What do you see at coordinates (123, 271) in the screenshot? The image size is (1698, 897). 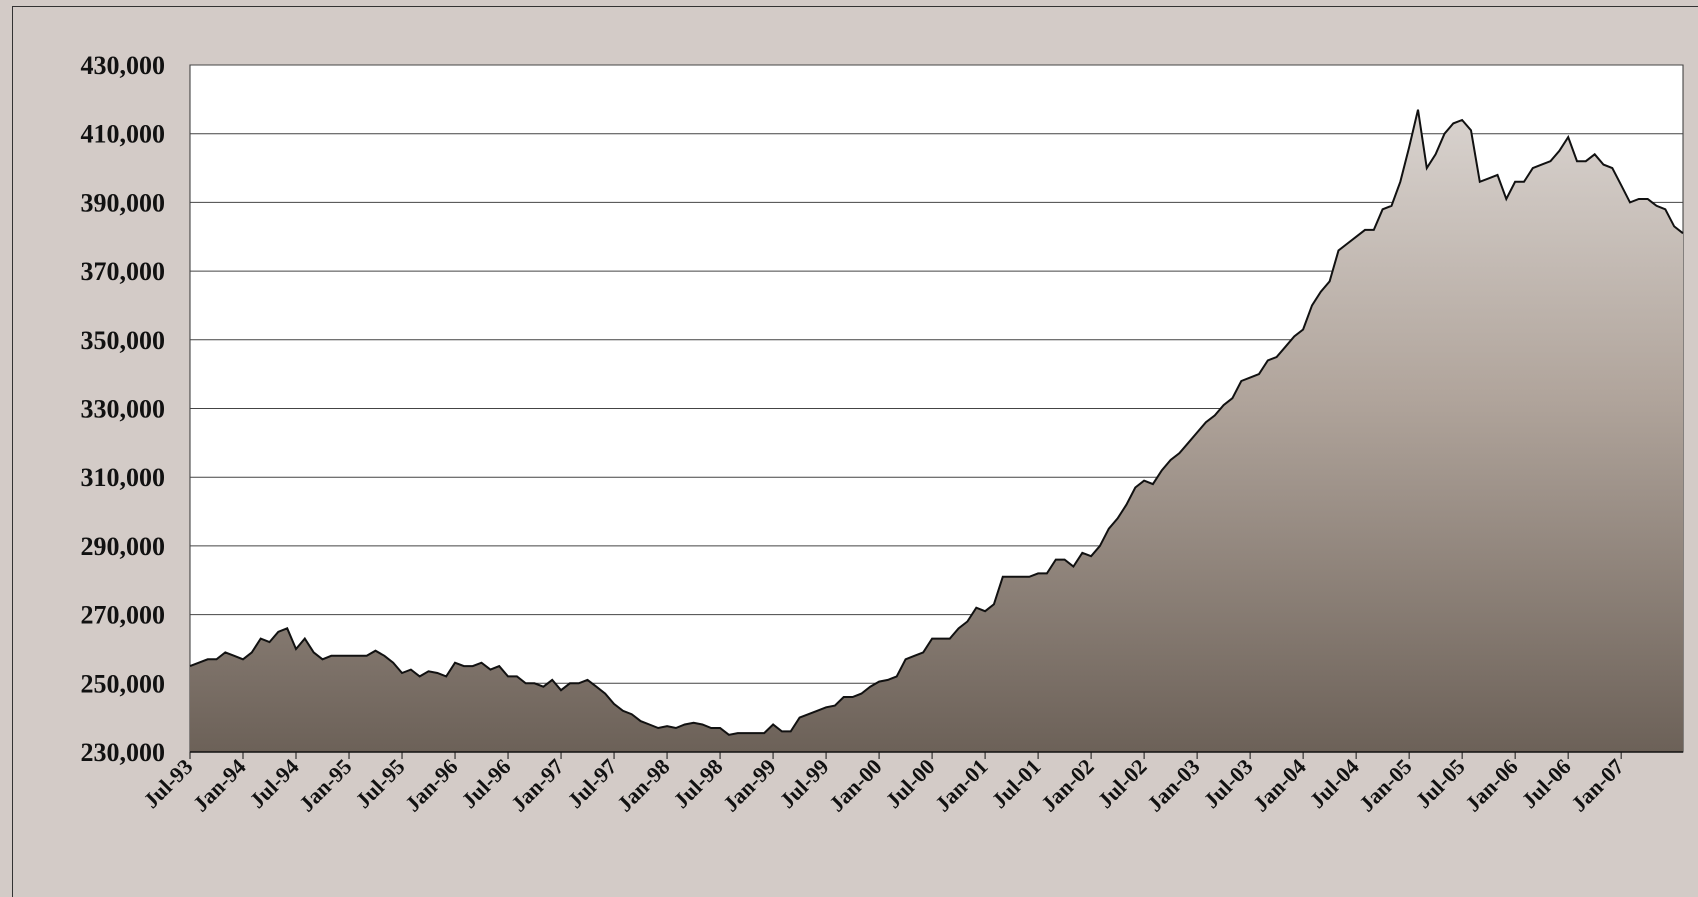 I see `y-tick-label: 370,000` at bounding box center [123, 271].